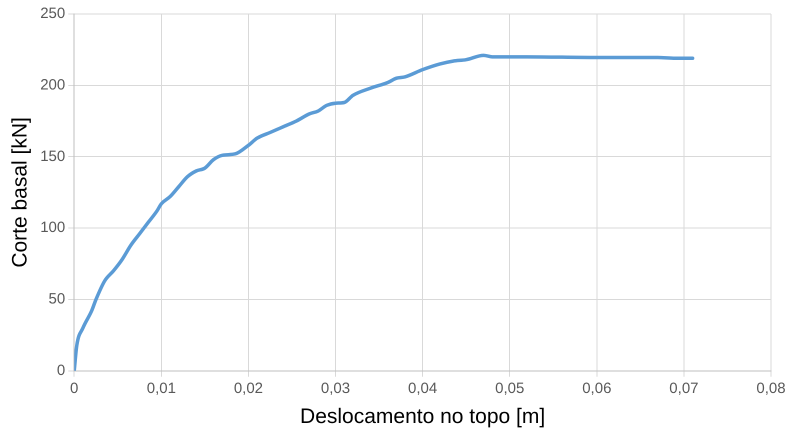  I want to click on y-tick-label: 50, so click(57, 299).